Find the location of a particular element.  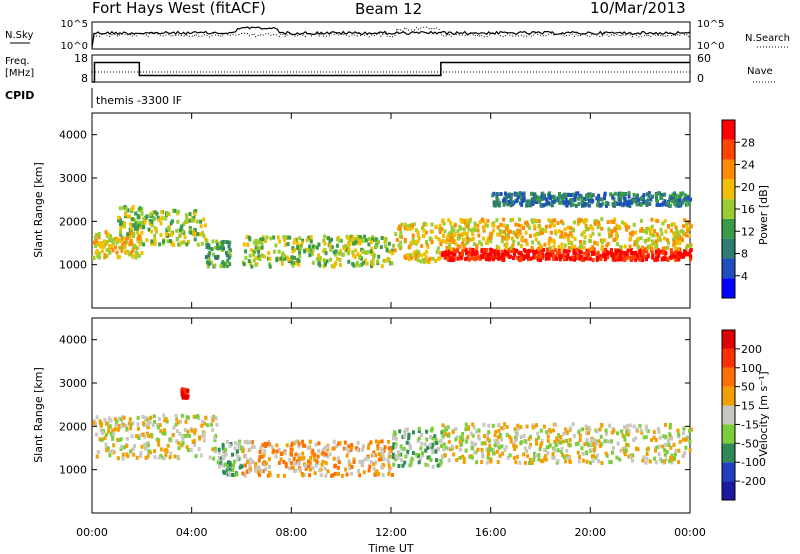

colorbar-tick-label: 20 is located at coordinates (748, 187).